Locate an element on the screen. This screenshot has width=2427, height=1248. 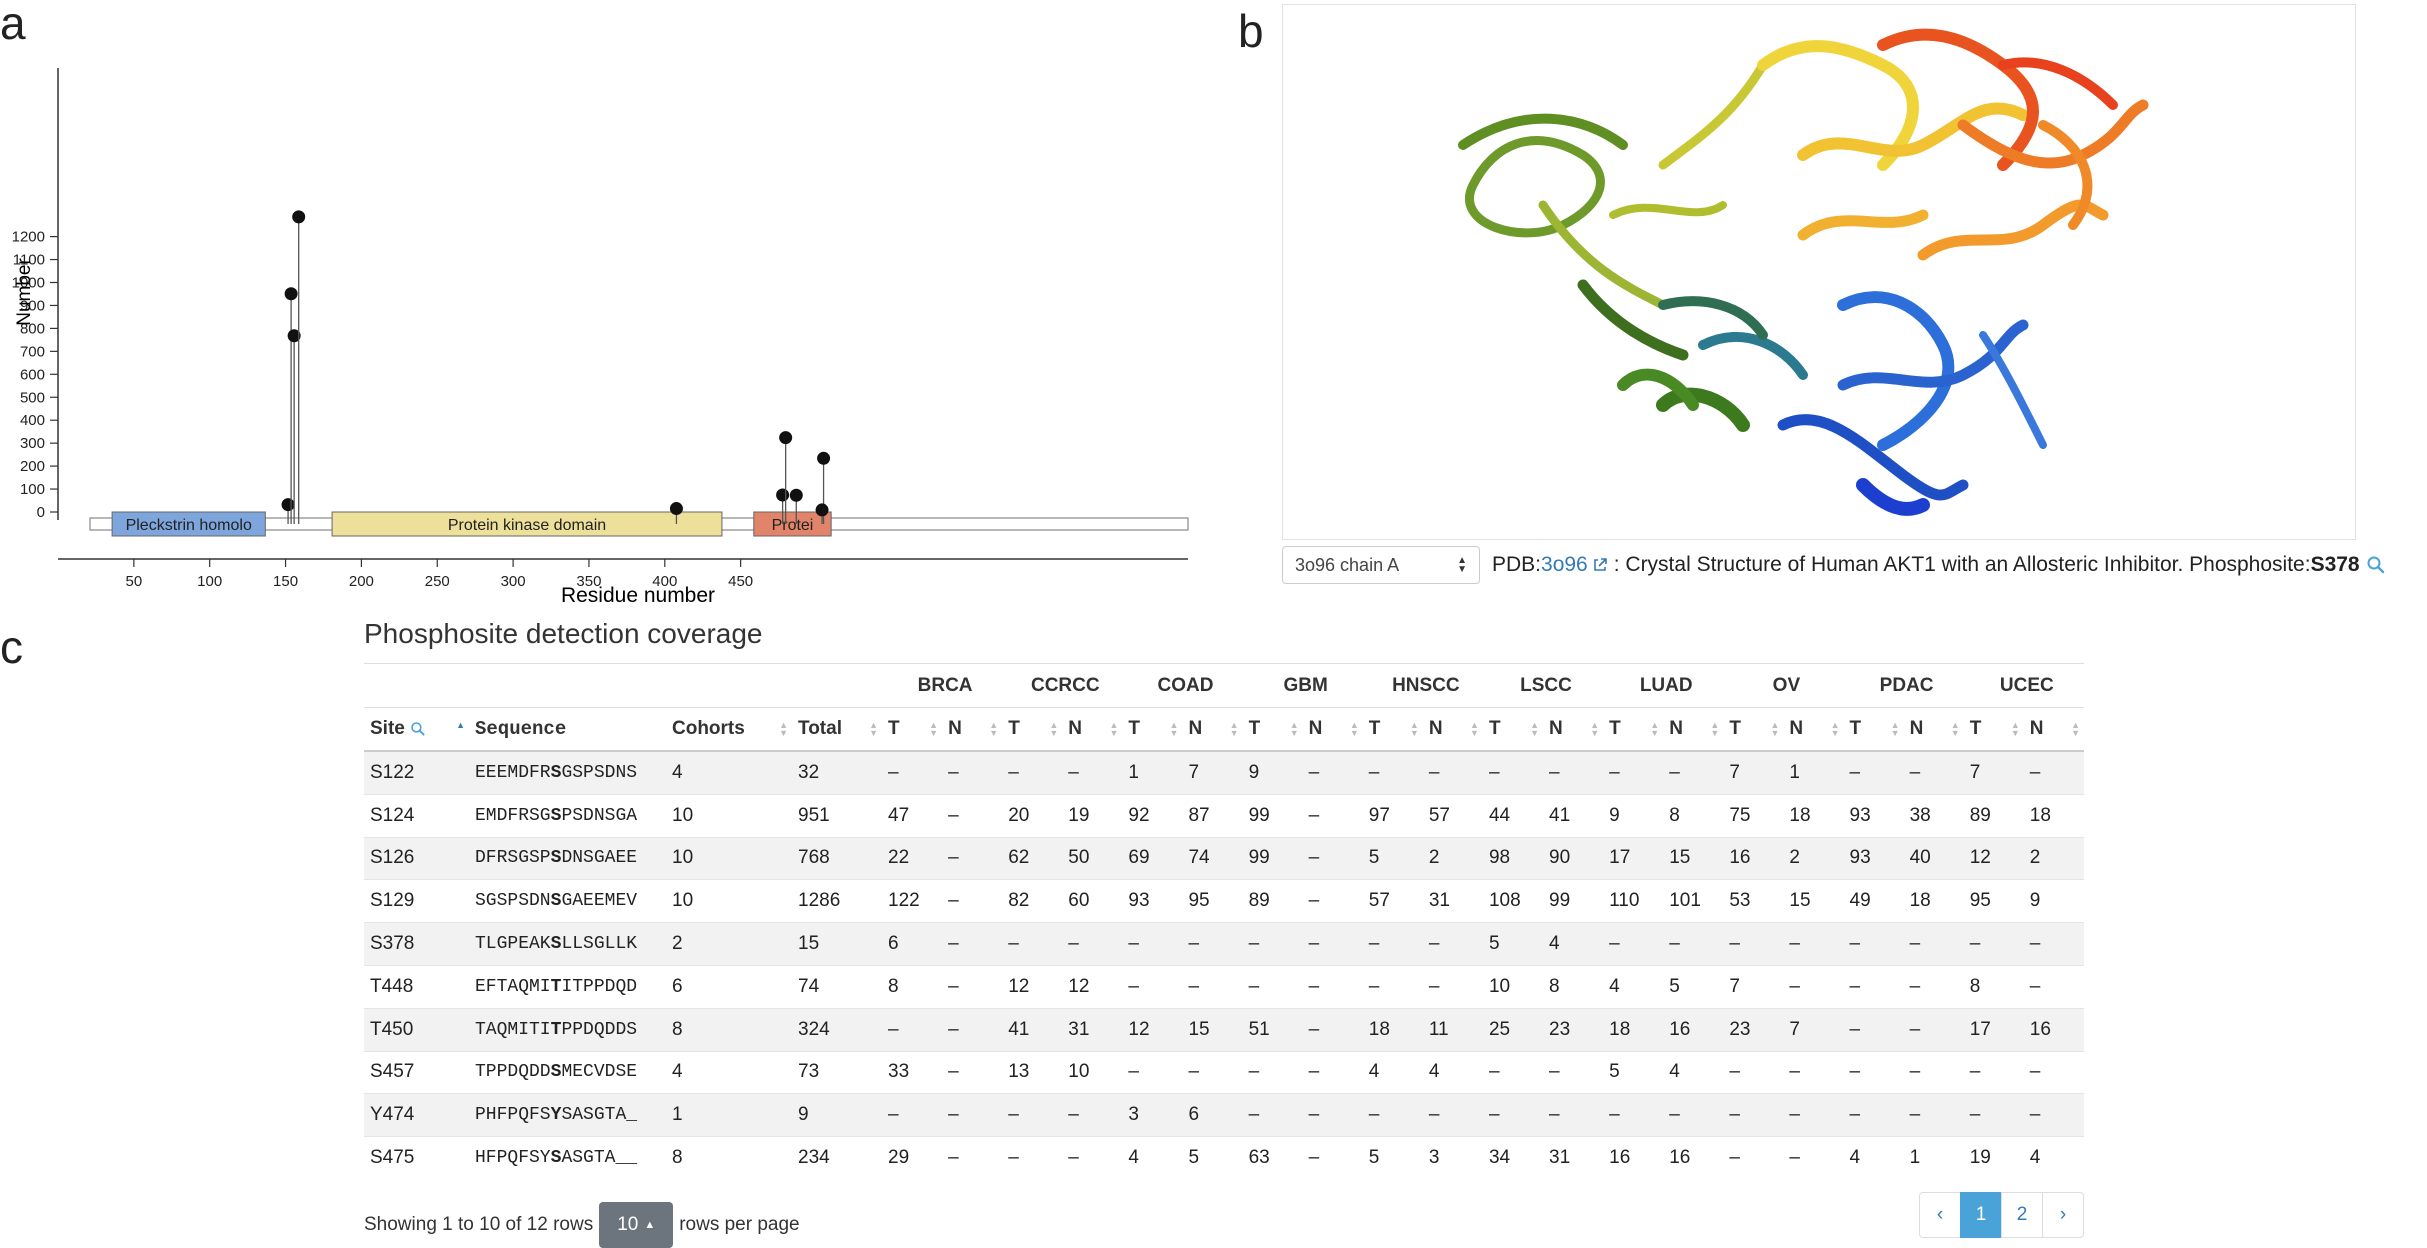
protein-ribbon-render is located at coordinates (1803, 272).